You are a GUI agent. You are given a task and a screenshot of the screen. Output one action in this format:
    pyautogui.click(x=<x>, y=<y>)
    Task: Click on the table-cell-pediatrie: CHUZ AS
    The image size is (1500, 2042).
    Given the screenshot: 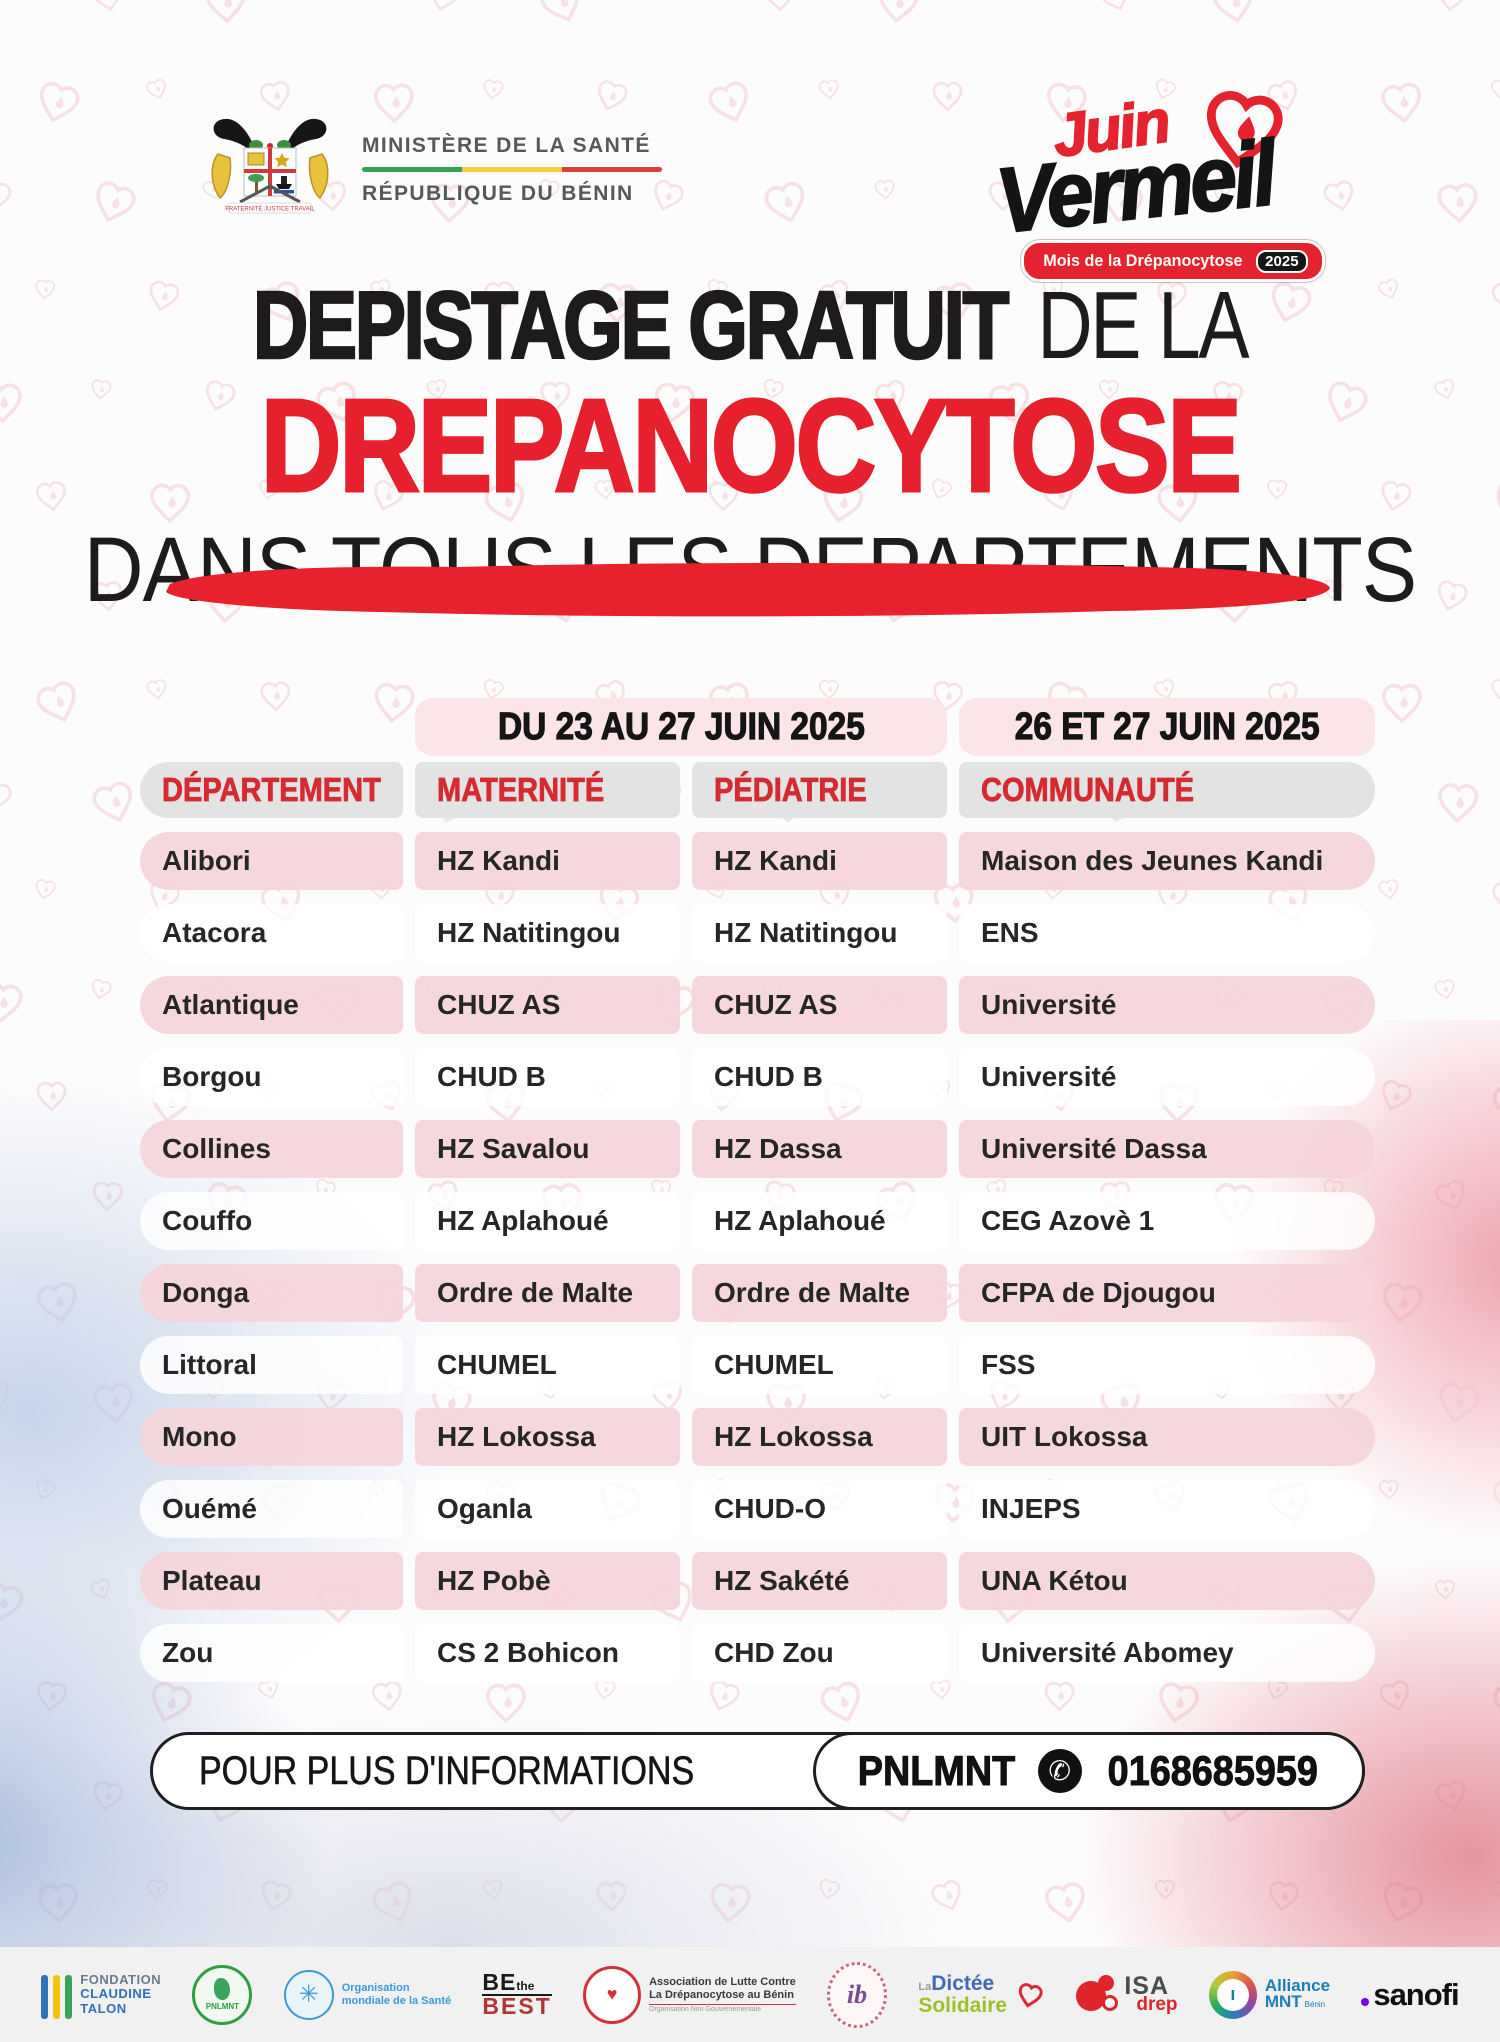 What is the action you would take?
    pyautogui.click(x=819, y=1005)
    